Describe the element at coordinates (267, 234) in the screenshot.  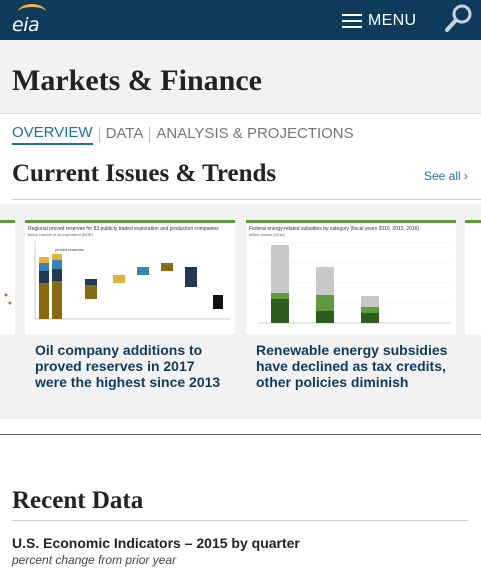
I see `chart-thumbnail-subtitle: billion dollars (2016)` at that location.